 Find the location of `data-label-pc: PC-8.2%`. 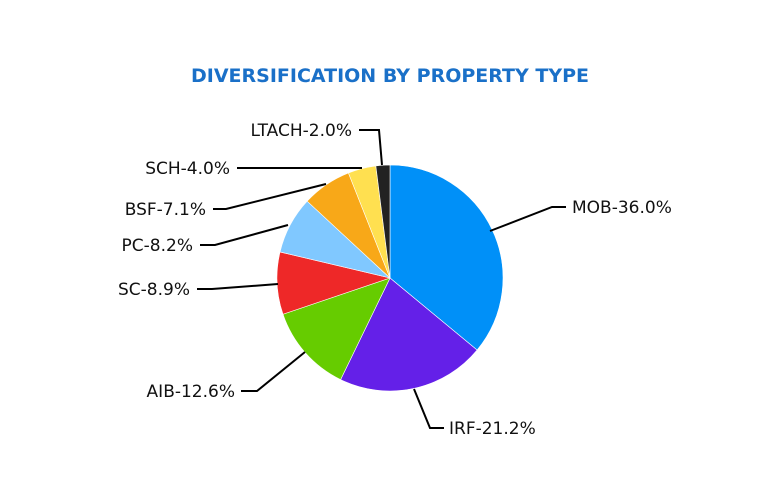

data-label-pc: PC-8.2% is located at coordinates (157, 246).